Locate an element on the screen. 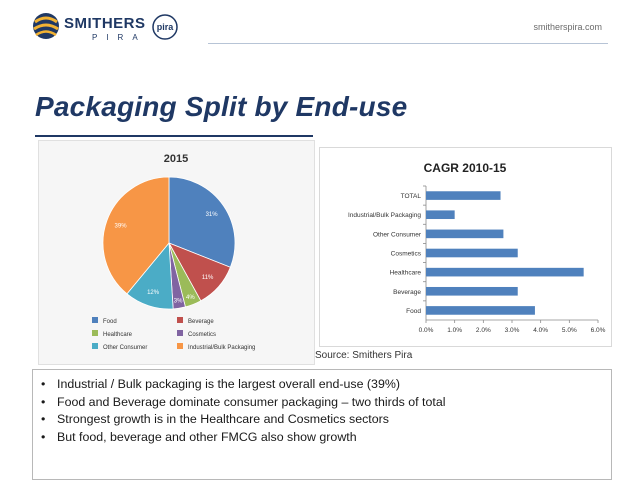 Image resolution: width=638 pixels, height=480 pixels. site-url: smitherspira.com is located at coordinates (567, 27).